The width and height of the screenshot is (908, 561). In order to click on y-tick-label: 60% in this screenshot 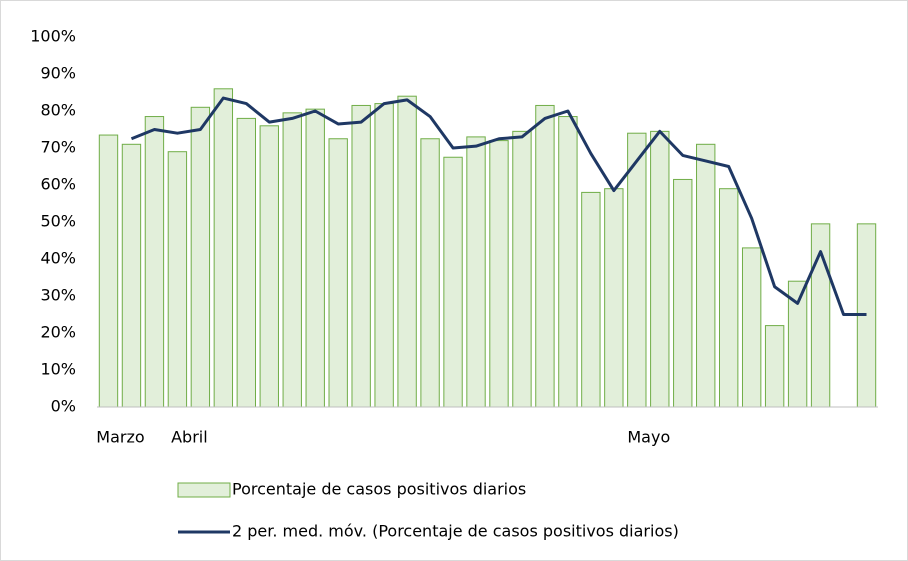, I will do `click(58, 184)`.